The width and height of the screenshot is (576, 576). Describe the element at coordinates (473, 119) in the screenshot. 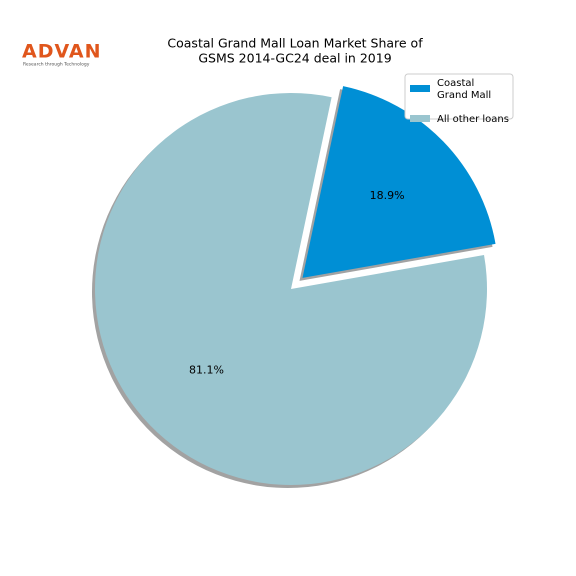

I see `legend-label: All other loans` at that location.